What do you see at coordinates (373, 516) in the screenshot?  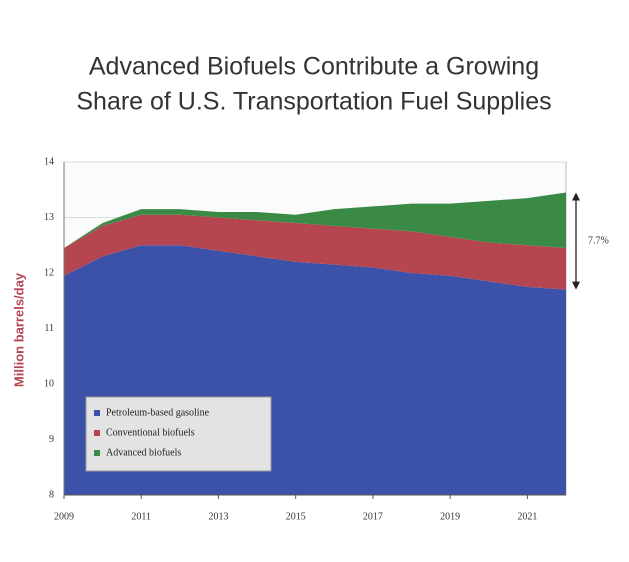 I see `x-tick-label: 2017` at bounding box center [373, 516].